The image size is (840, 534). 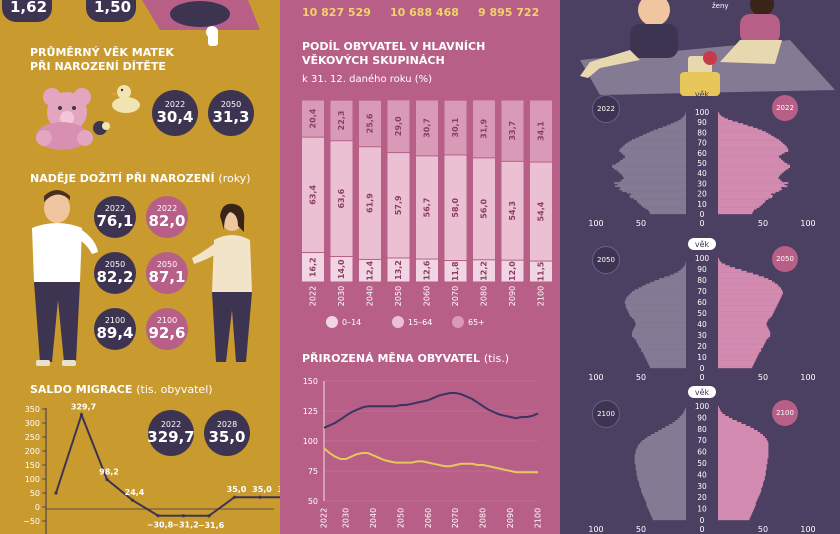 I want to click on le-value: 82,2, so click(x=115, y=277).